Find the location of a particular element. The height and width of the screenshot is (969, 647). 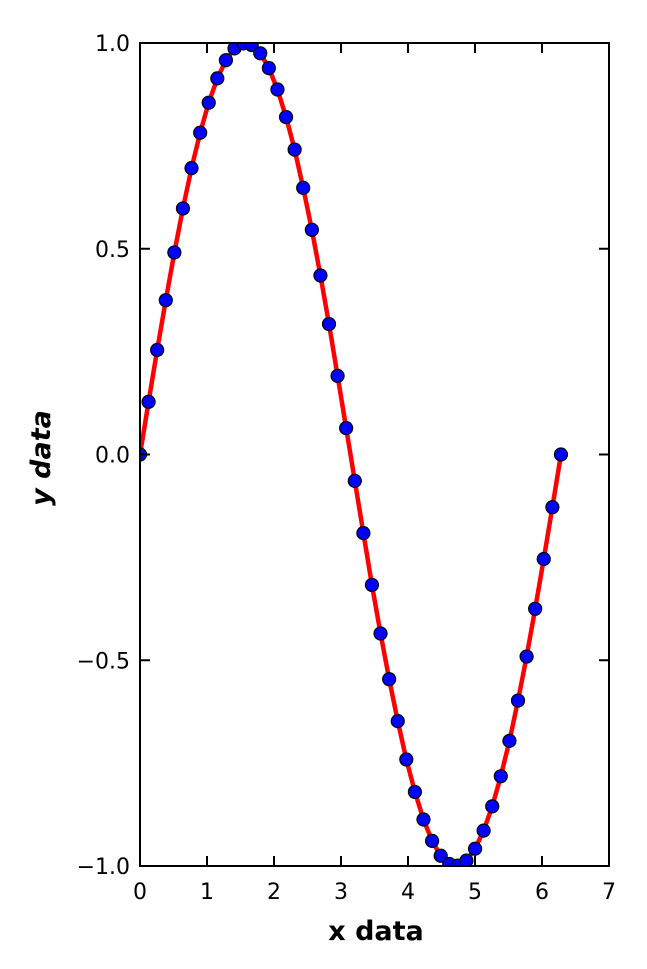

x-tick-label: 4 is located at coordinates (408, 892).